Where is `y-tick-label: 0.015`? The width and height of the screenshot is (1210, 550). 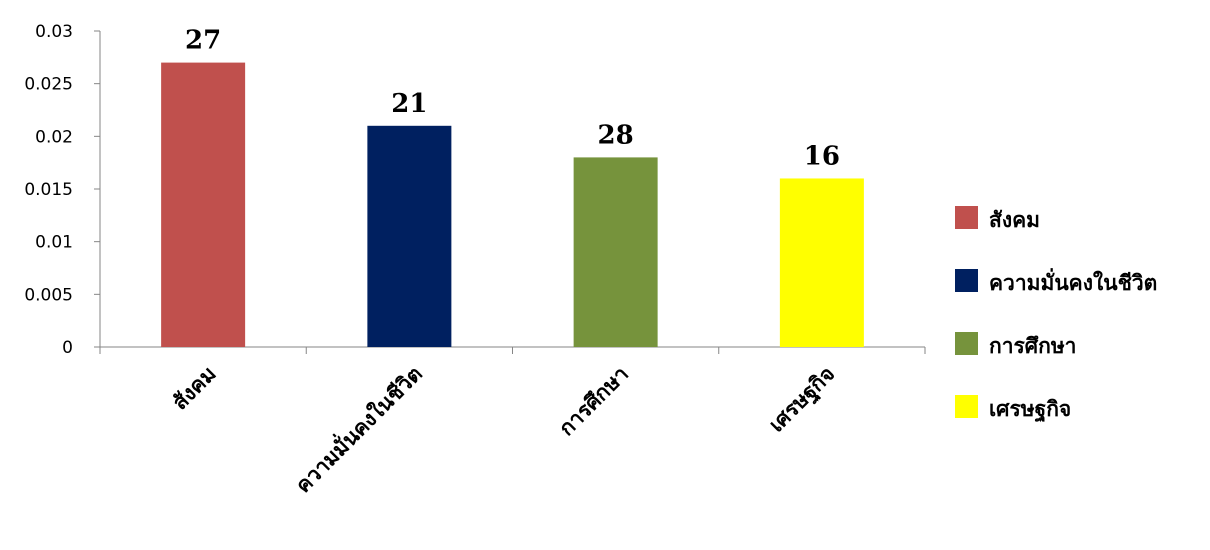 y-tick-label: 0.015 is located at coordinates (48, 190).